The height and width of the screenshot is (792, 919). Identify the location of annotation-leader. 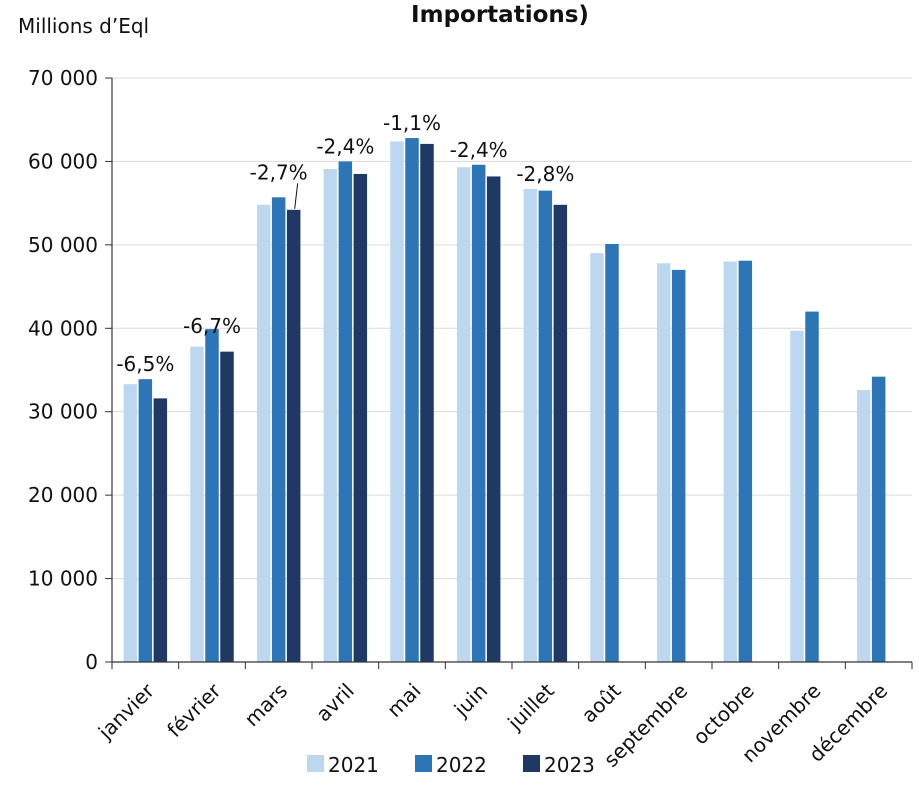
(296, 196).